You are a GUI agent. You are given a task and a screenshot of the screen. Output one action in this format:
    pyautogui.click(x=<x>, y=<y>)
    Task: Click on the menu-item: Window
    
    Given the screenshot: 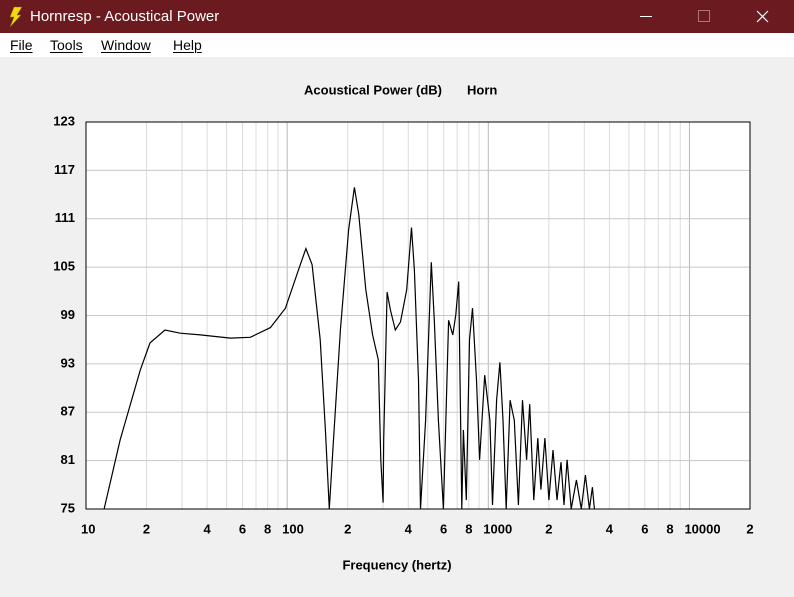 What is the action you would take?
    pyautogui.click(x=126, y=45)
    